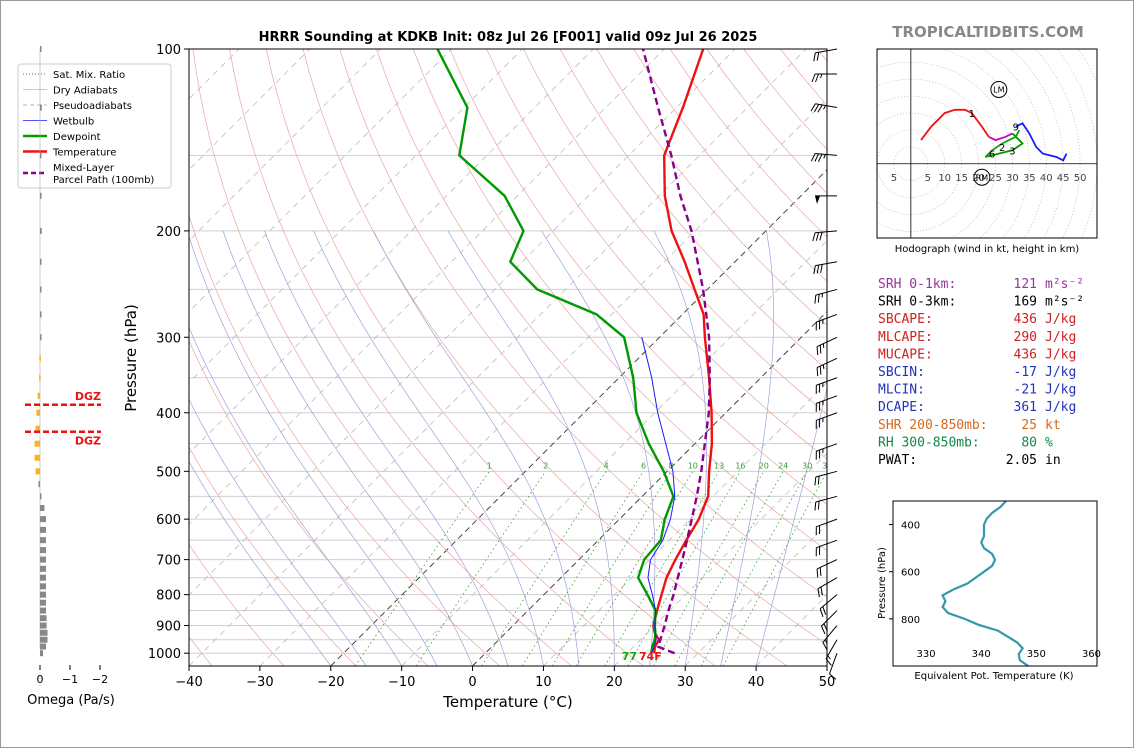 Image resolution: width=1134 pixels, height=749 pixels. I want to click on y-tick-label: 400, so click(168, 414).